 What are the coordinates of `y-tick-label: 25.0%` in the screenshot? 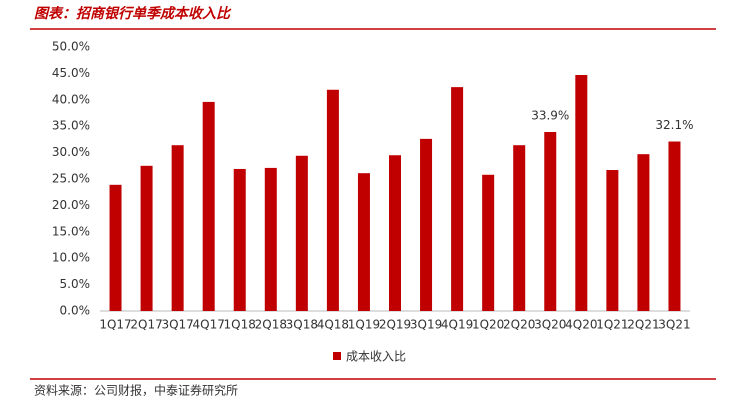 It's located at (71, 179).